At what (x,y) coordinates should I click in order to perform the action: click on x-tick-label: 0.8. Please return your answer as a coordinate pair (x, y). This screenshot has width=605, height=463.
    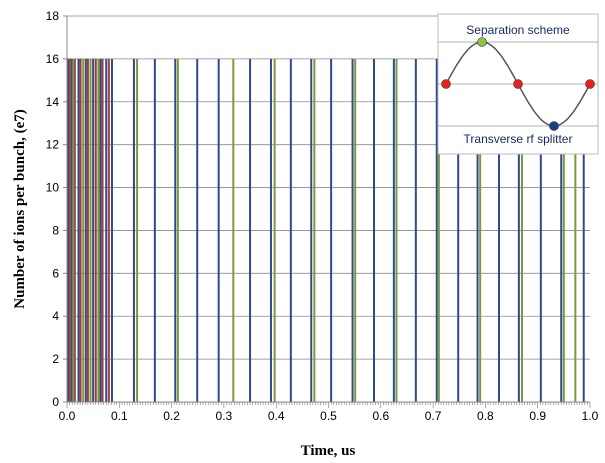
    Looking at the image, I should click on (485, 416).